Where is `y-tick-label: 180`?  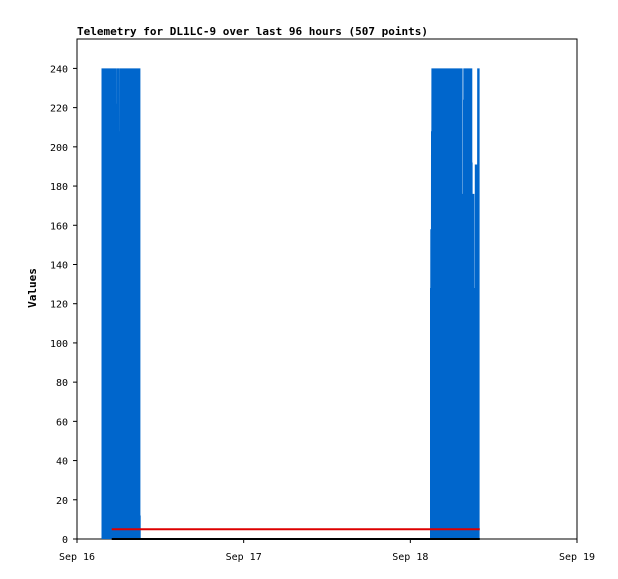
y-tick-label: 180 is located at coordinates (59, 187).